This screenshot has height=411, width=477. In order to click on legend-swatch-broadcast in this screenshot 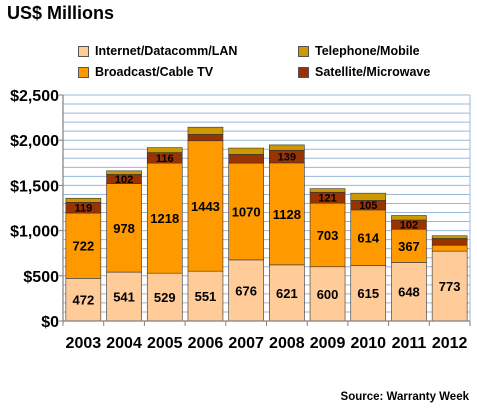, I will do `click(83, 72)`.